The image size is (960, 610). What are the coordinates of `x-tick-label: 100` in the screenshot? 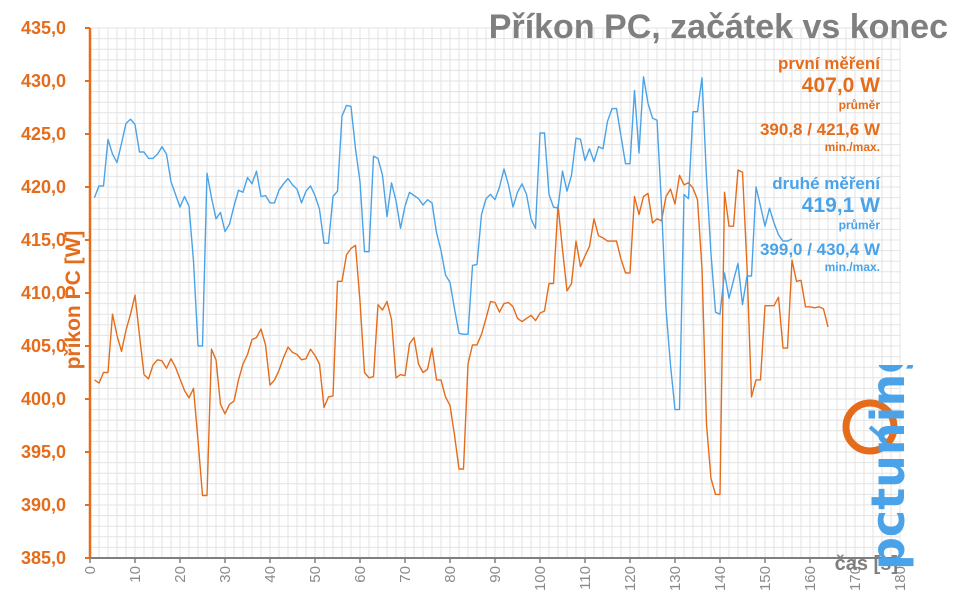 It's located at (540, 578).